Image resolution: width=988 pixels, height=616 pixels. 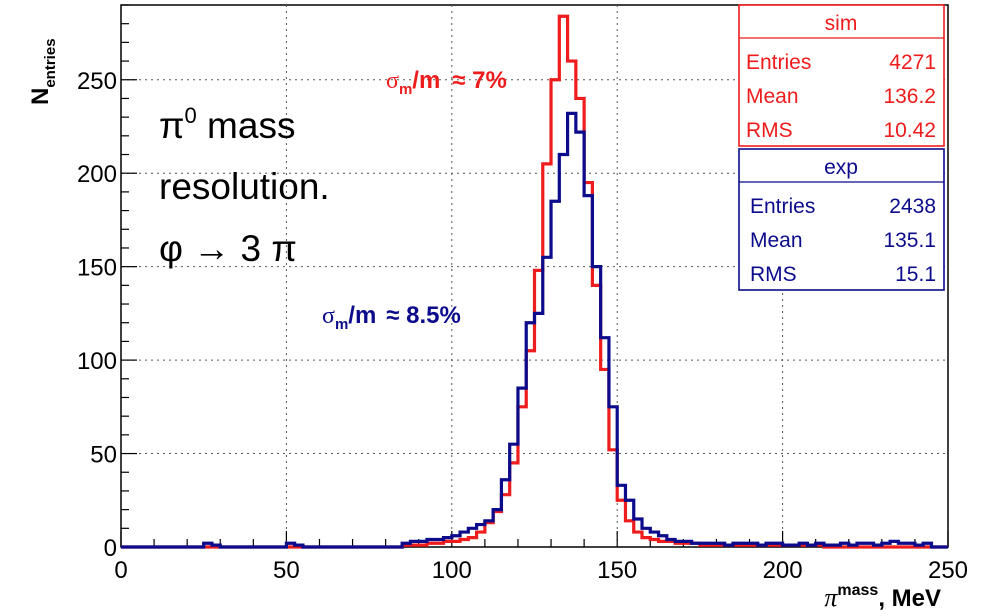 What do you see at coordinates (40, 96) in the screenshot?
I see `y-axis-main: N` at bounding box center [40, 96].